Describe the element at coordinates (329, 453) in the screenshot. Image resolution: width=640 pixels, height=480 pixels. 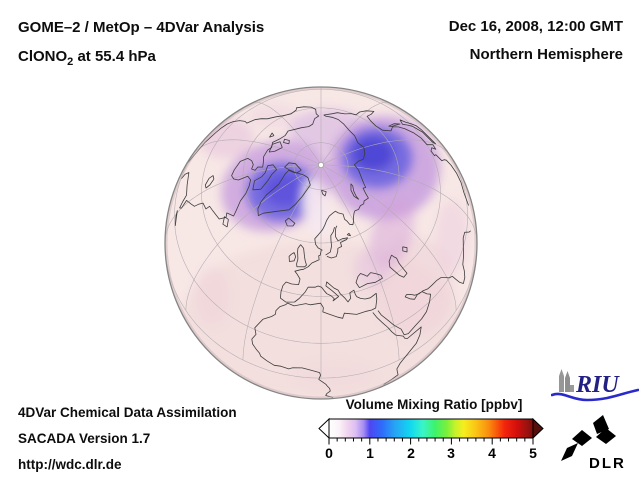
I see `tick-label-0: 0` at that location.